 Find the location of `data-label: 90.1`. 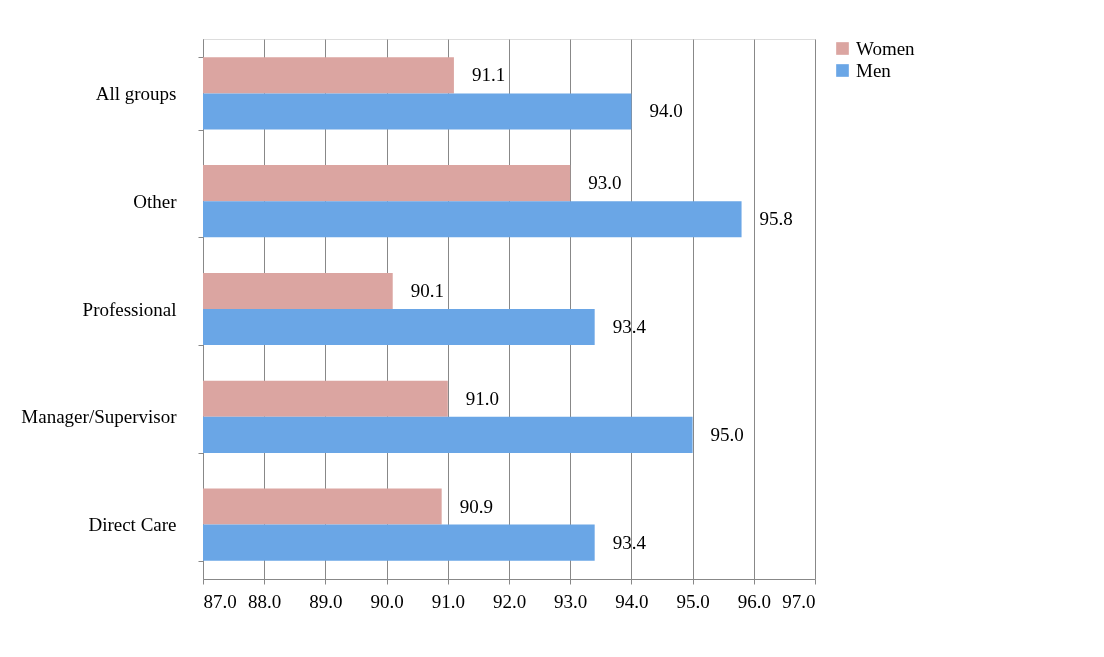

data-label: 90.1 is located at coordinates (427, 290).